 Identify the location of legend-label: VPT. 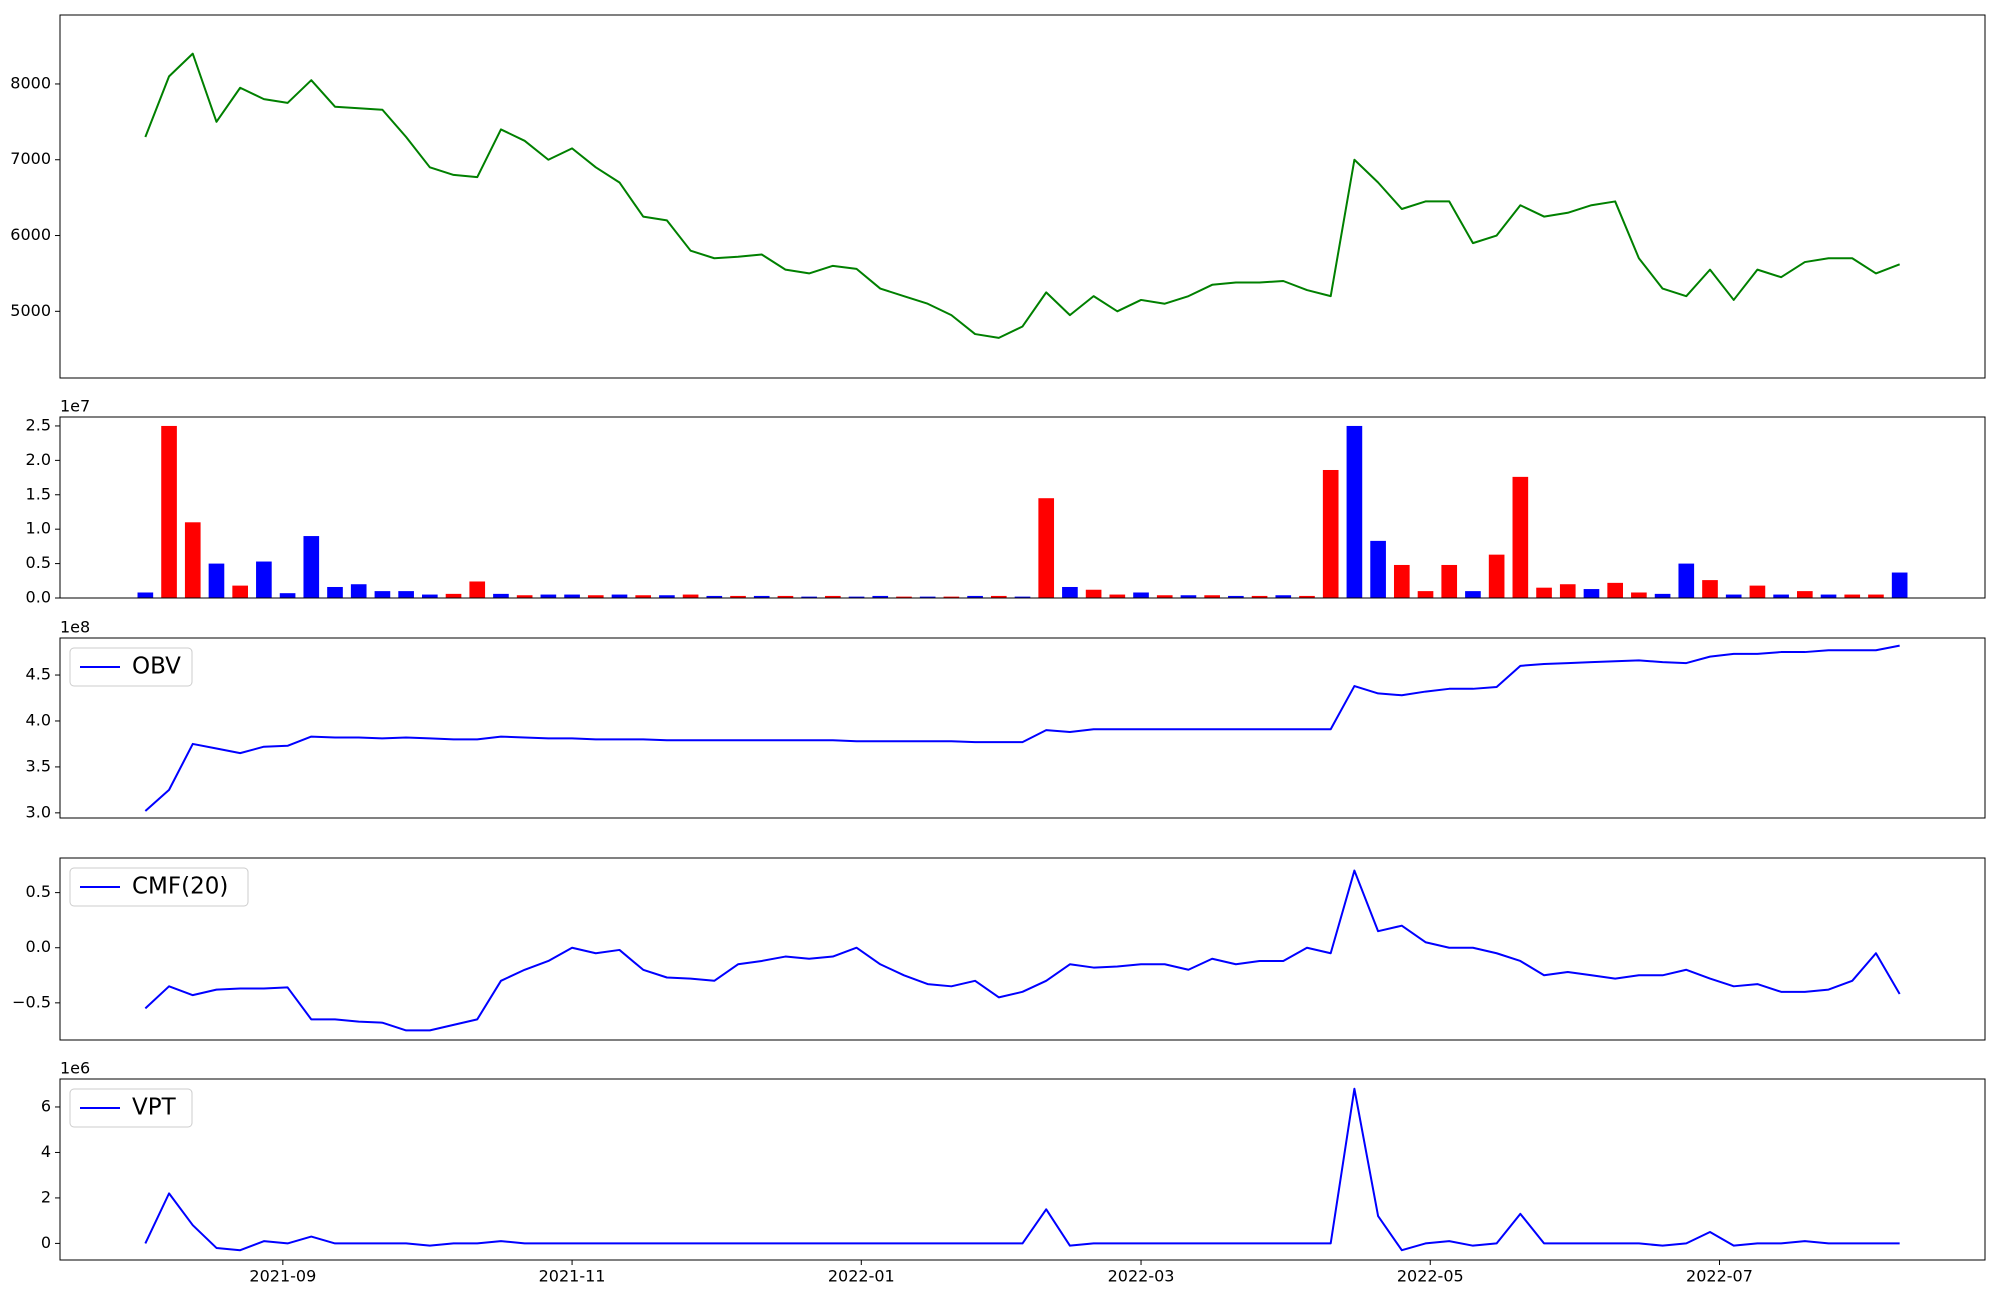
(154, 1108).